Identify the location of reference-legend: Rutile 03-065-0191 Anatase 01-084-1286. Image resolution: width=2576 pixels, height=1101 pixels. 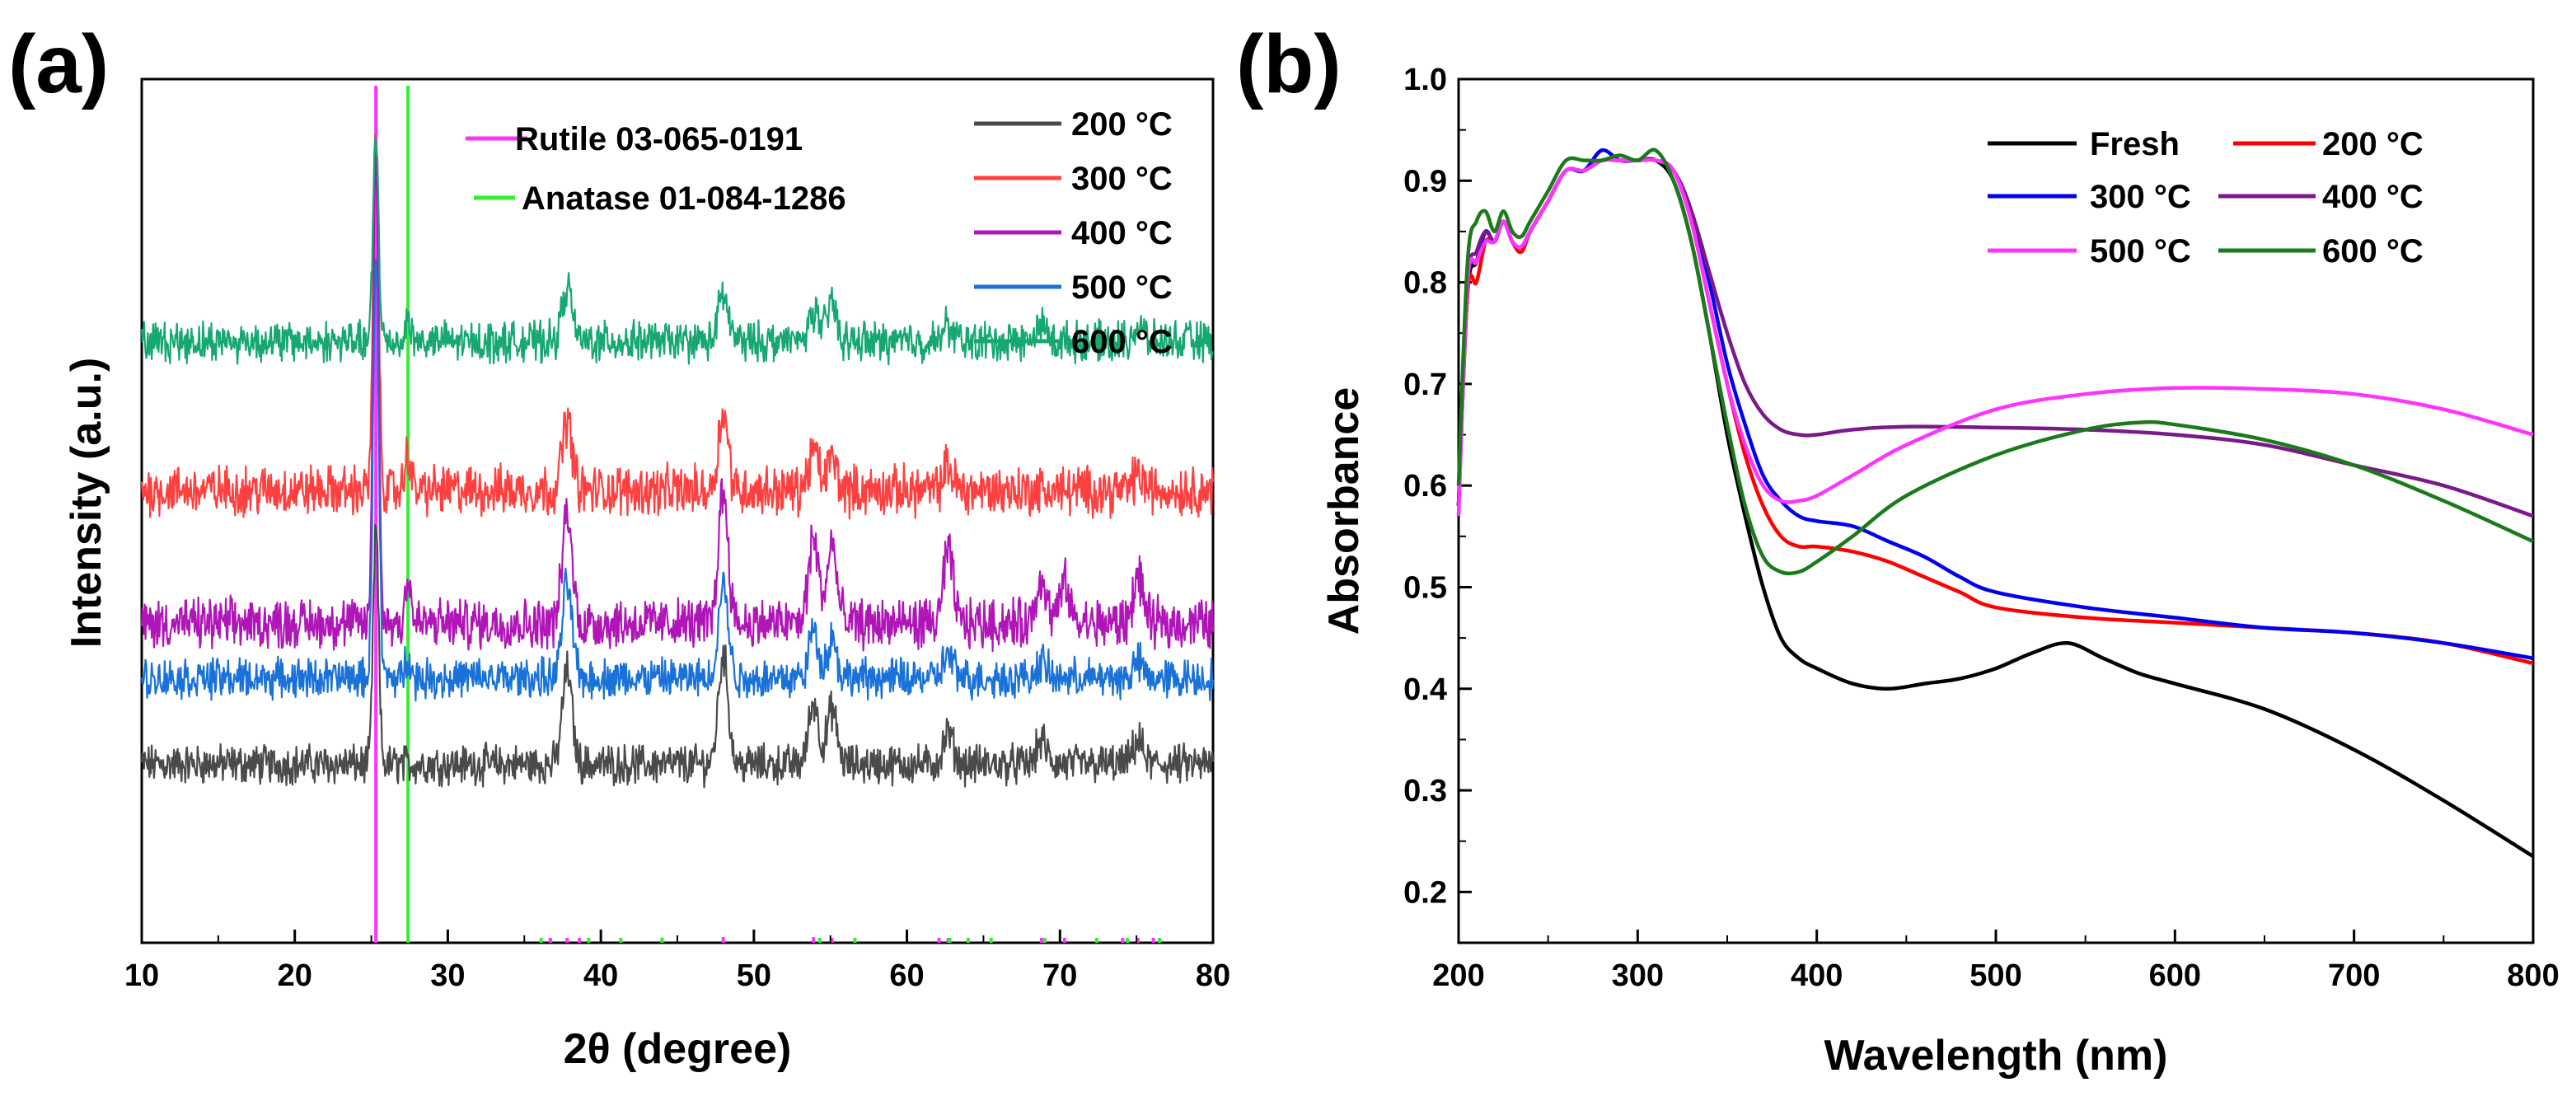
(656, 169).